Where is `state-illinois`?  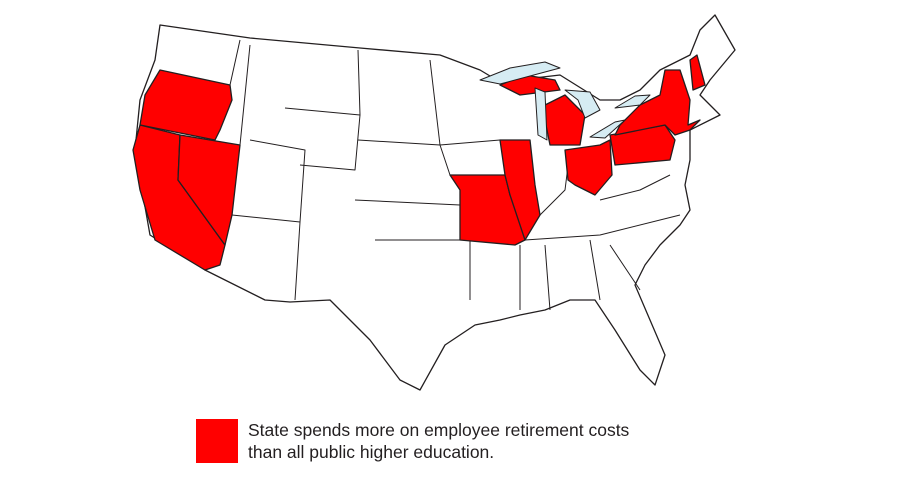 state-illinois is located at coordinates (520, 190).